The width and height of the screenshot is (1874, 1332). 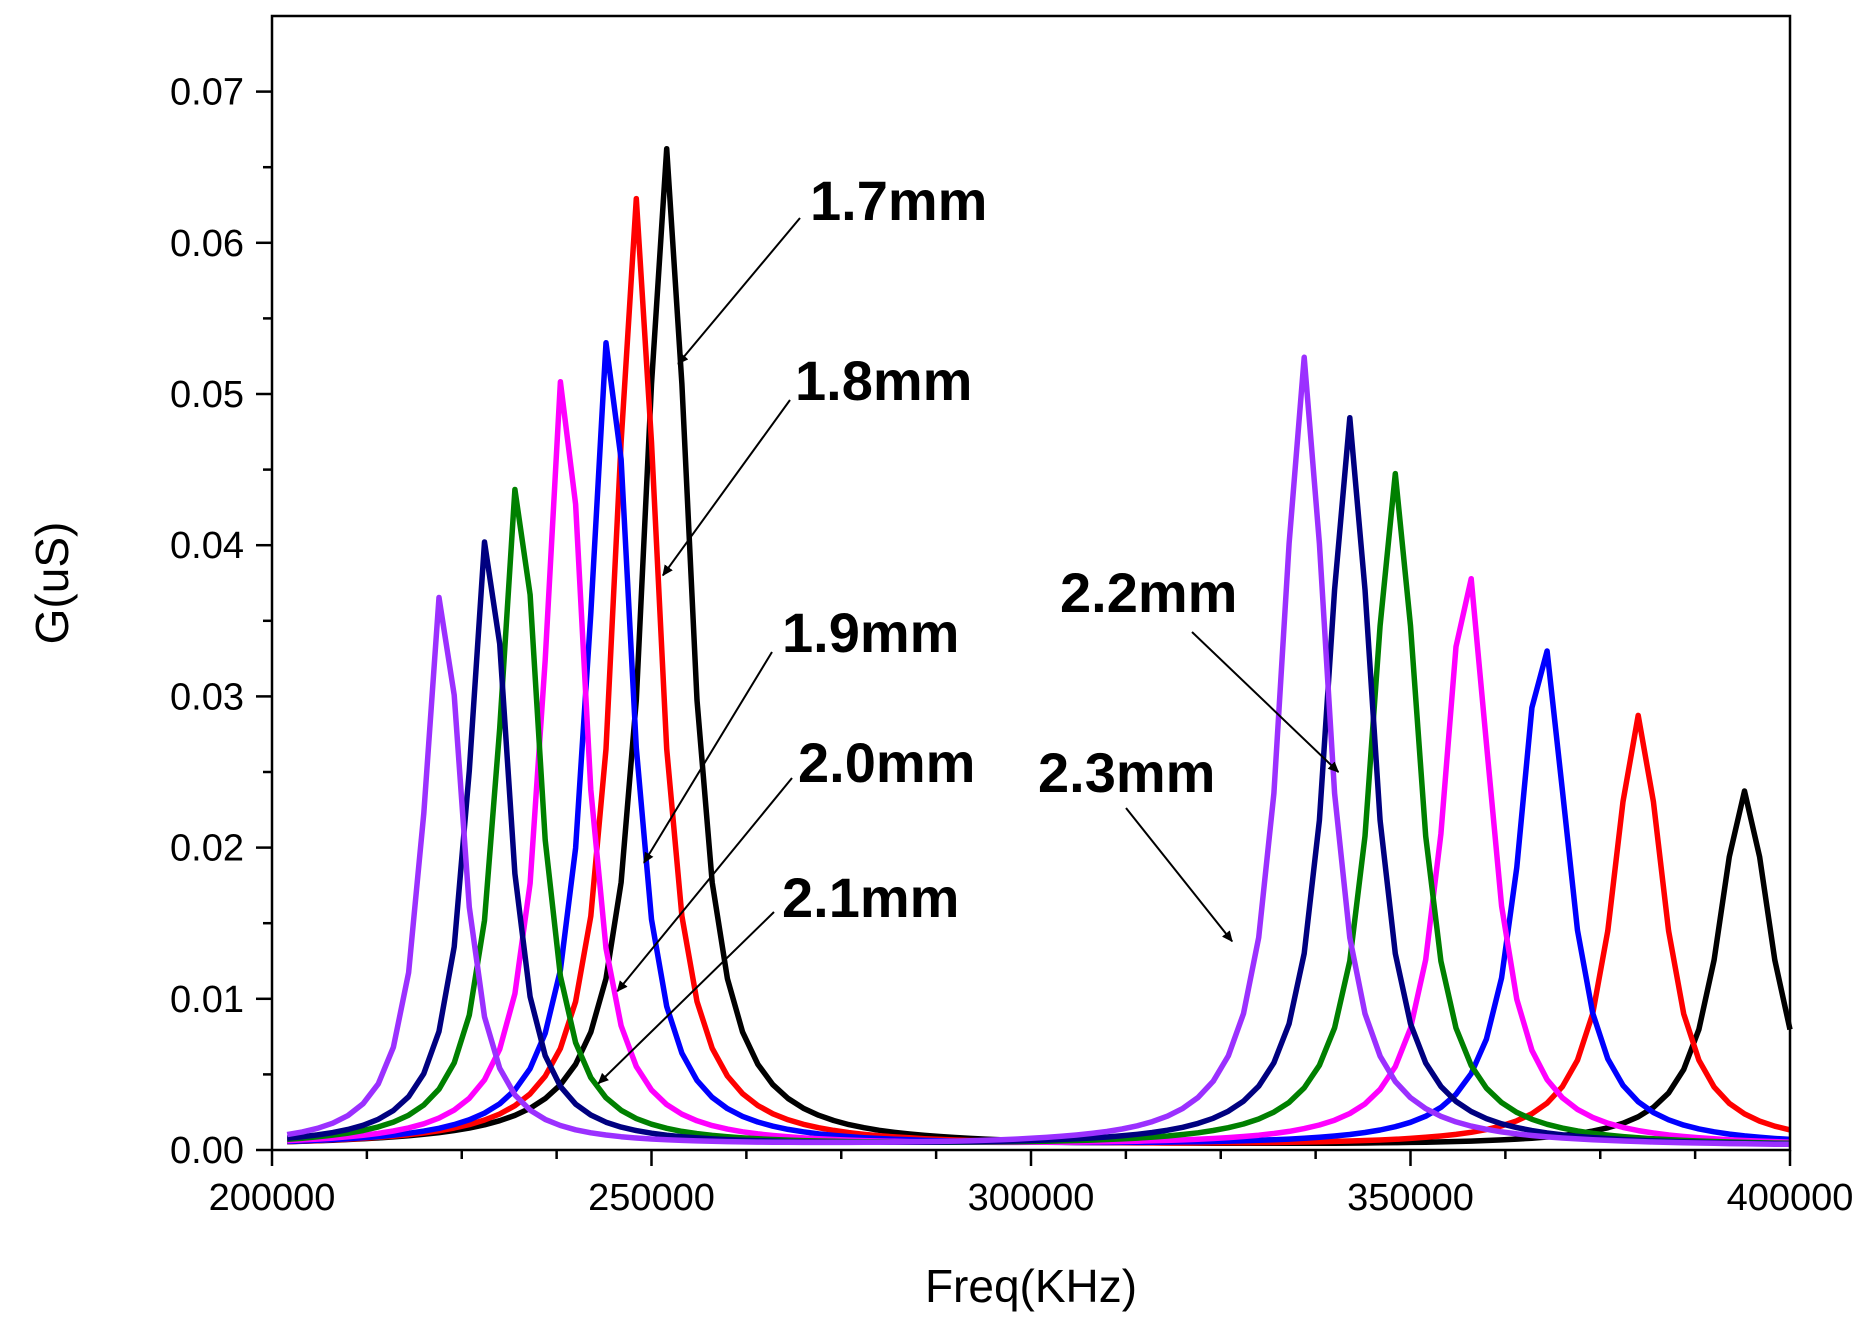 What do you see at coordinates (651, 1198) in the screenshot?
I see `x-tick-label: 250000` at bounding box center [651, 1198].